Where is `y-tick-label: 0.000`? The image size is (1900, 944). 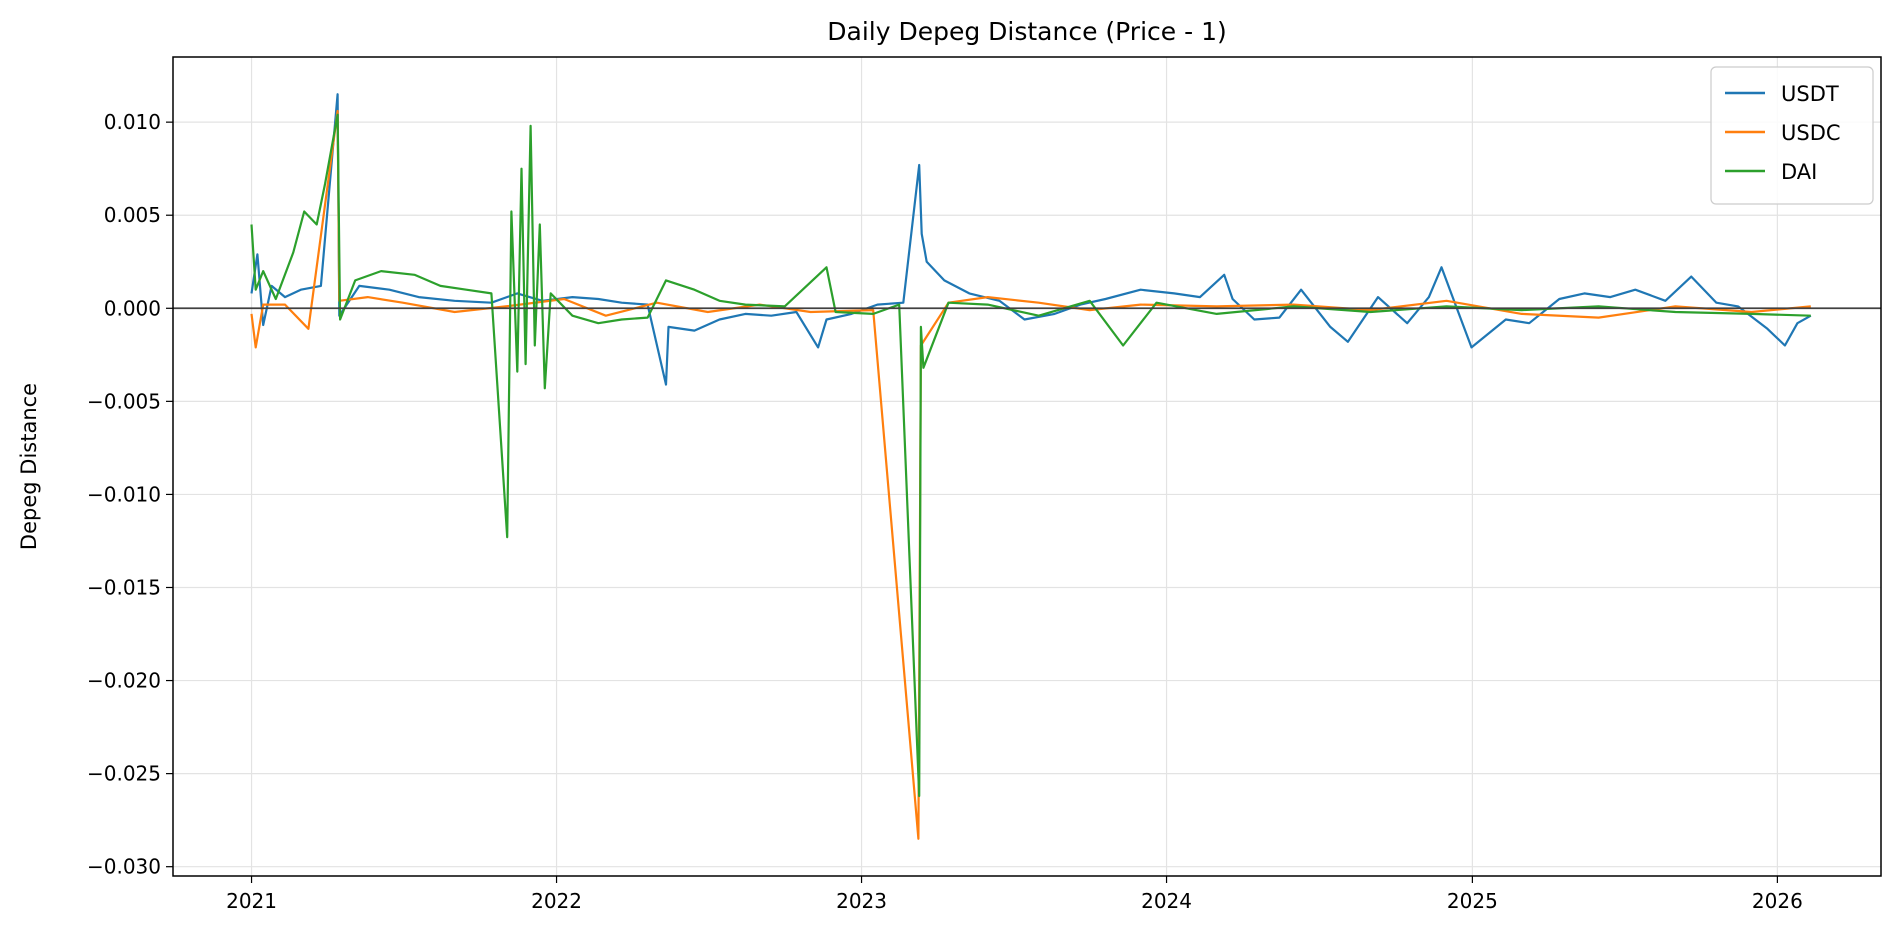 y-tick-label: 0.000 is located at coordinates (132, 308).